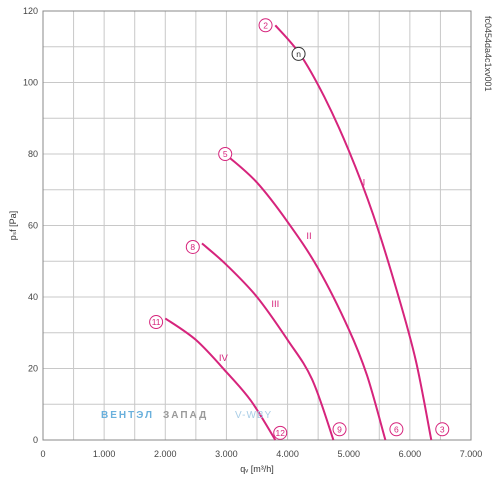 The height and width of the screenshot is (478, 494). What do you see at coordinates (308, 236) in the screenshot?
I see `curve-label-II: II` at bounding box center [308, 236].